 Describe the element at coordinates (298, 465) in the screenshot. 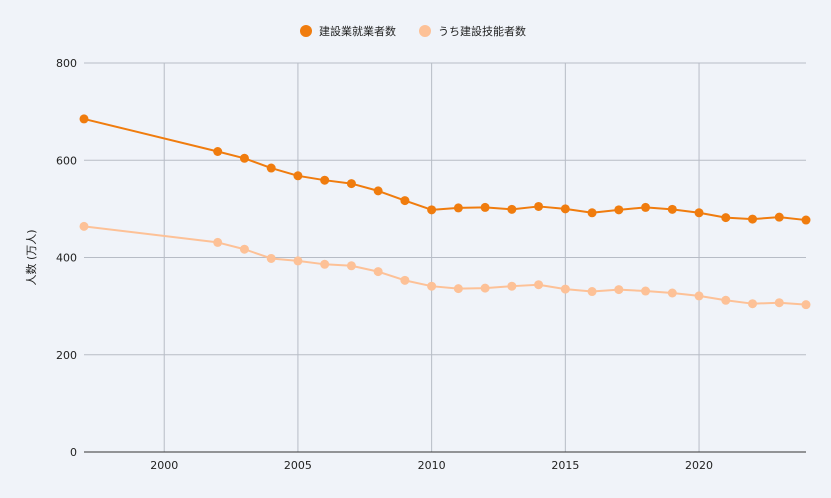

I see `x-tick-label: 2005` at that location.